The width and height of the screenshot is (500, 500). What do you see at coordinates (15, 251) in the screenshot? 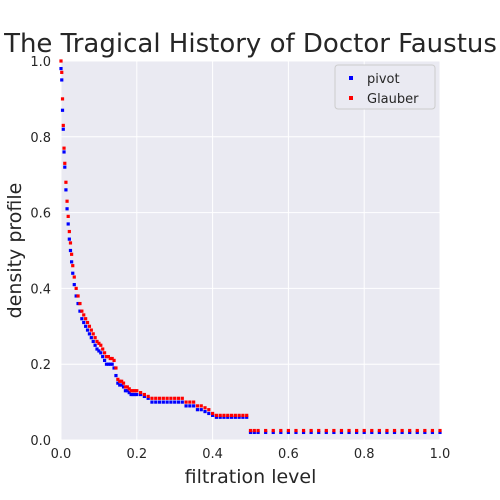
I see `y-axis-label: density profile` at bounding box center [15, 251].